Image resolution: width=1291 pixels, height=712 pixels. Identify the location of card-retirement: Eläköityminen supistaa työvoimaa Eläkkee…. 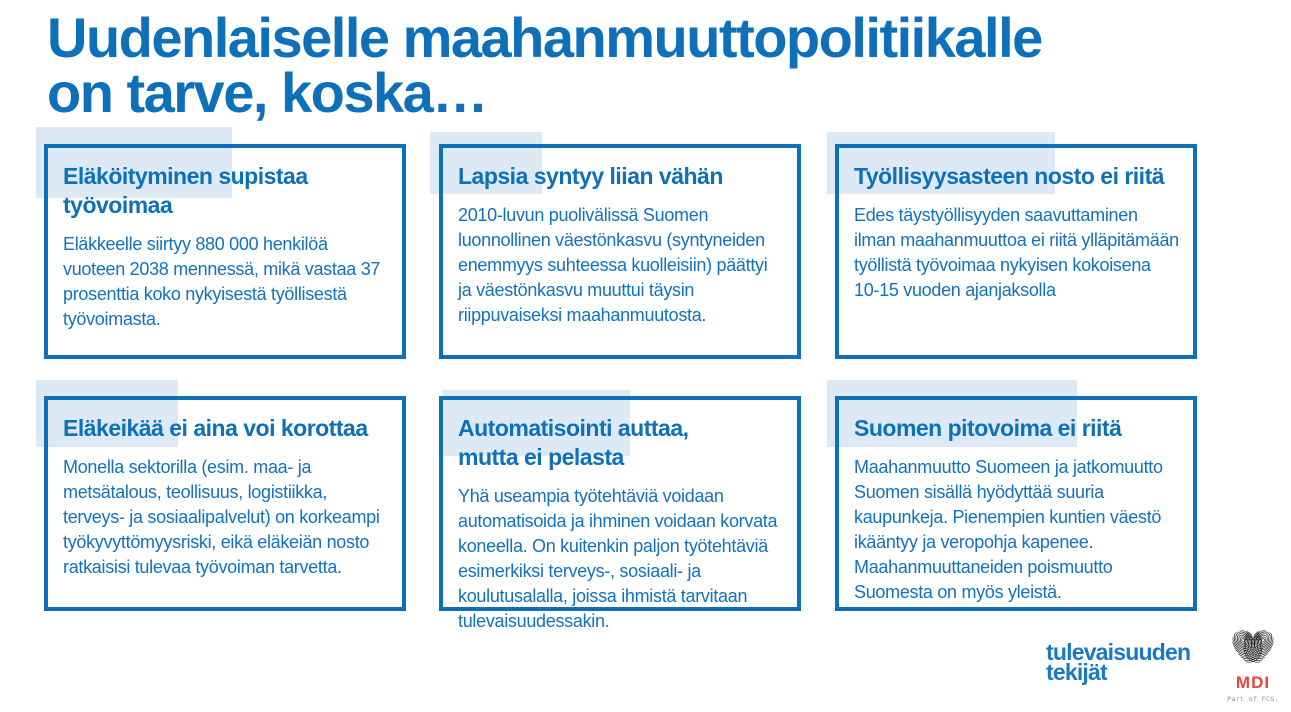
(221, 243).